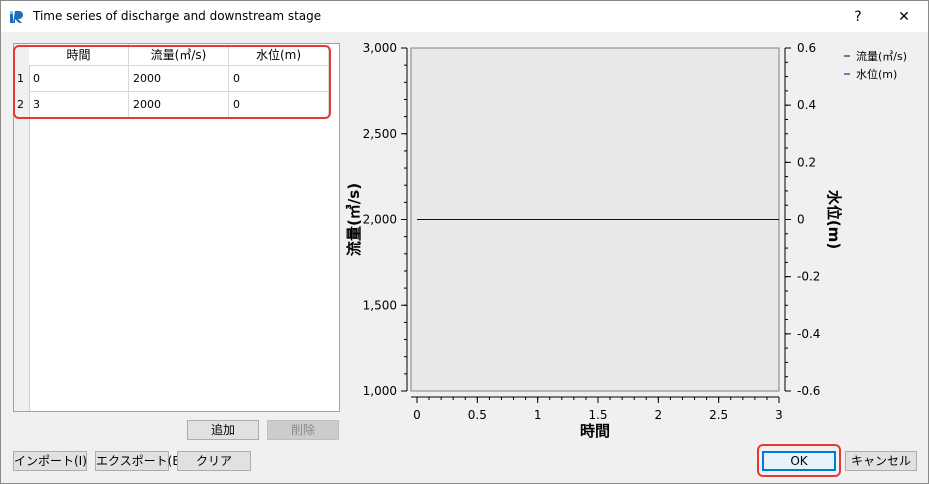 The height and width of the screenshot is (484, 929). What do you see at coordinates (834, 219) in the screenshot?
I see `y2-axis-title: 水位(m)` at bounding box center [834, 219].